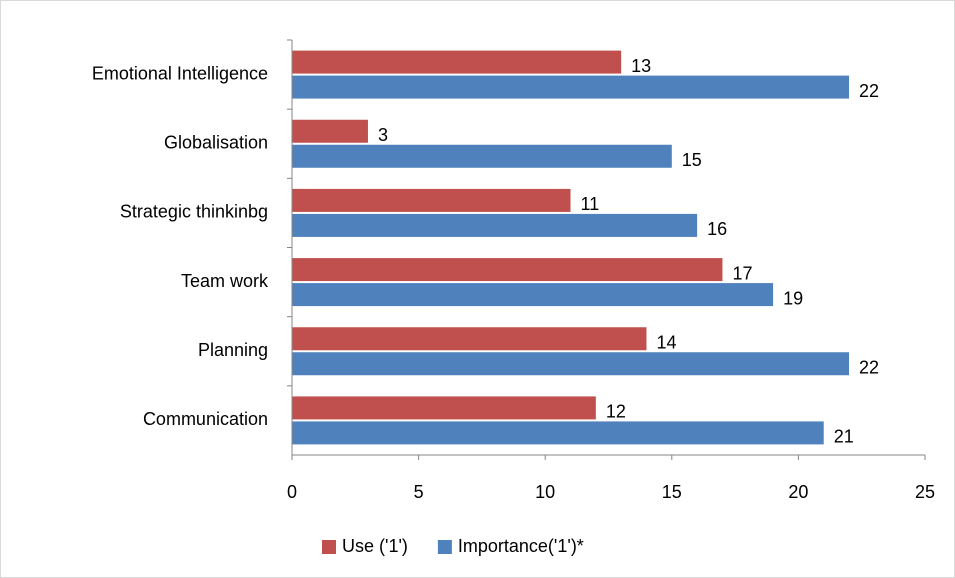  Describe the element at coordinates (844, 437) in the screenshot. I see `data-label: 21` at that location.